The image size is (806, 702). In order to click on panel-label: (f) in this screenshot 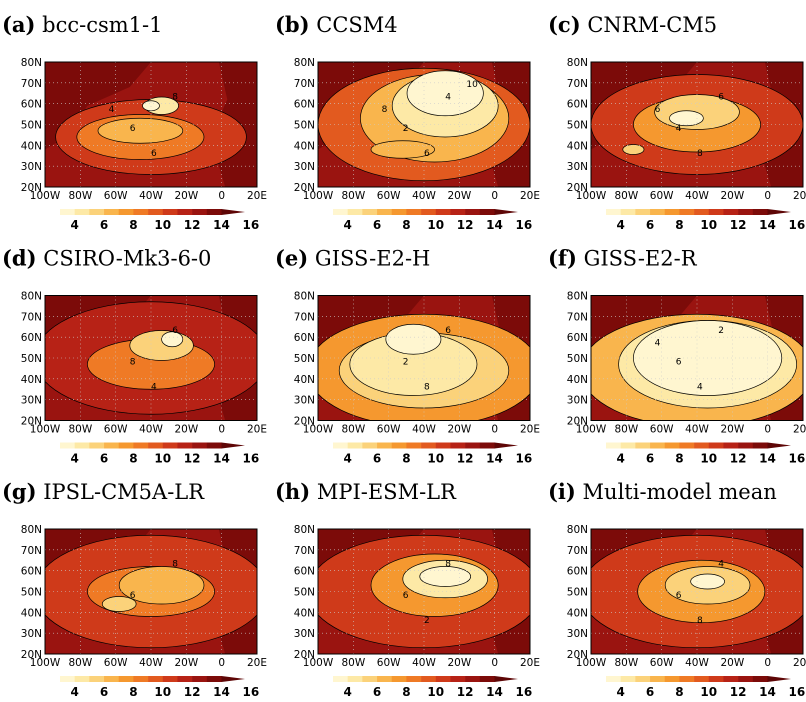, I will do `click(562, 258)`.